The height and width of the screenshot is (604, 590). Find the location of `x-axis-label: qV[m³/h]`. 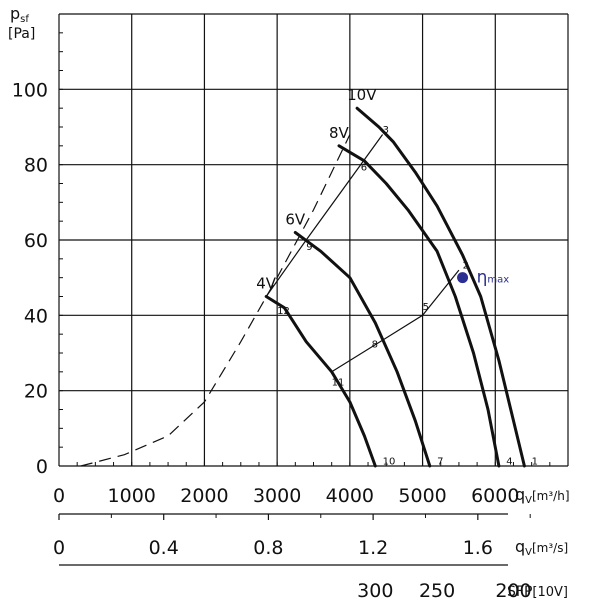

x-axis-label: qV[m³/h] is located at coordinates (542, 495).